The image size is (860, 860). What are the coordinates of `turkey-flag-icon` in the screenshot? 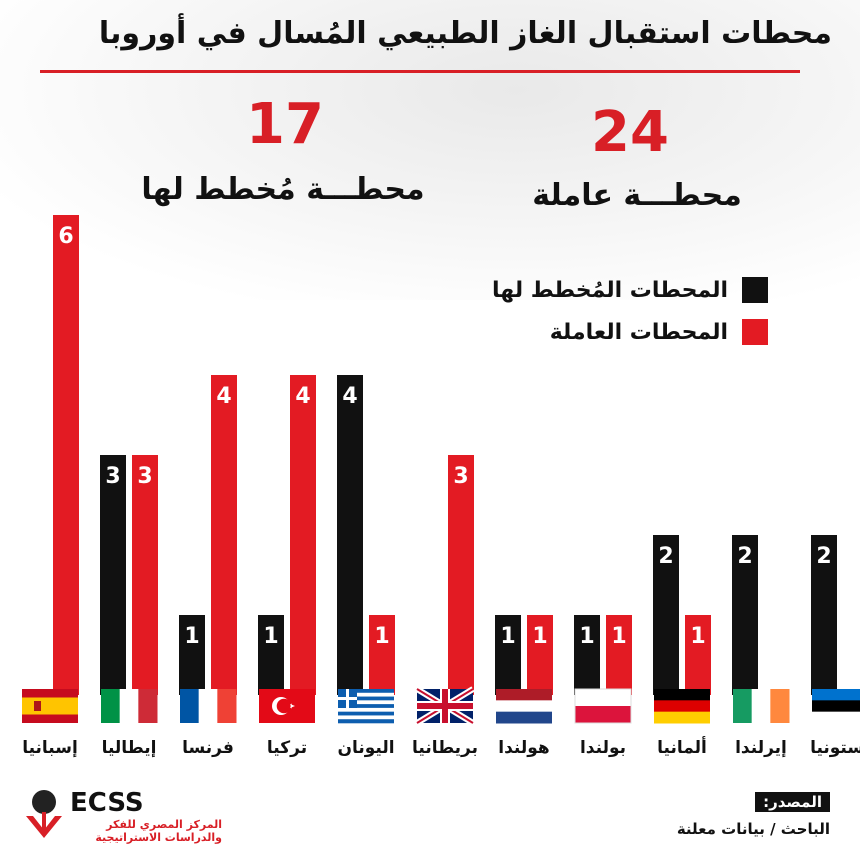 It's located at (287, 706).